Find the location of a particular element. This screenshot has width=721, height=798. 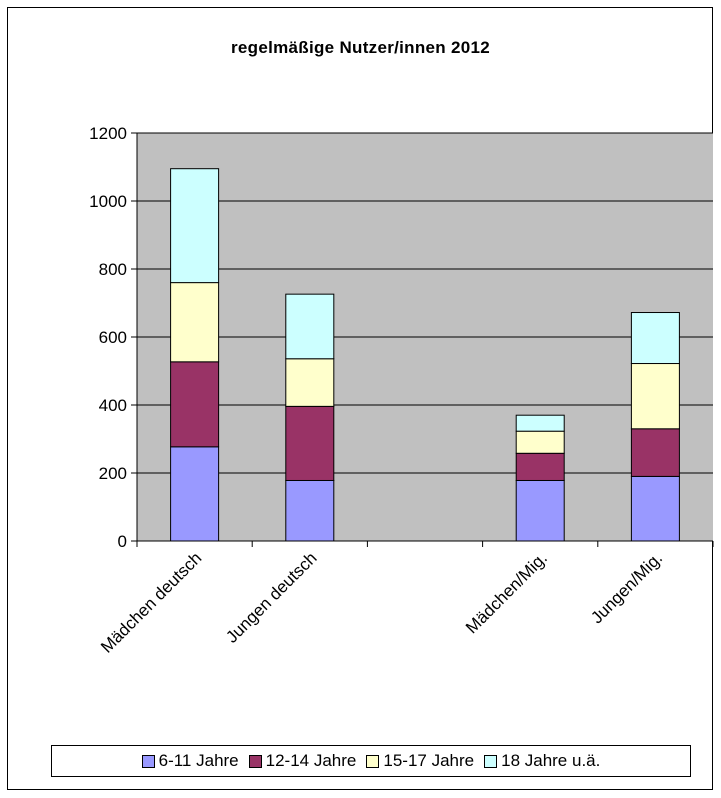

y-tick-label-0: 0 is located at coordinates (122, 541).